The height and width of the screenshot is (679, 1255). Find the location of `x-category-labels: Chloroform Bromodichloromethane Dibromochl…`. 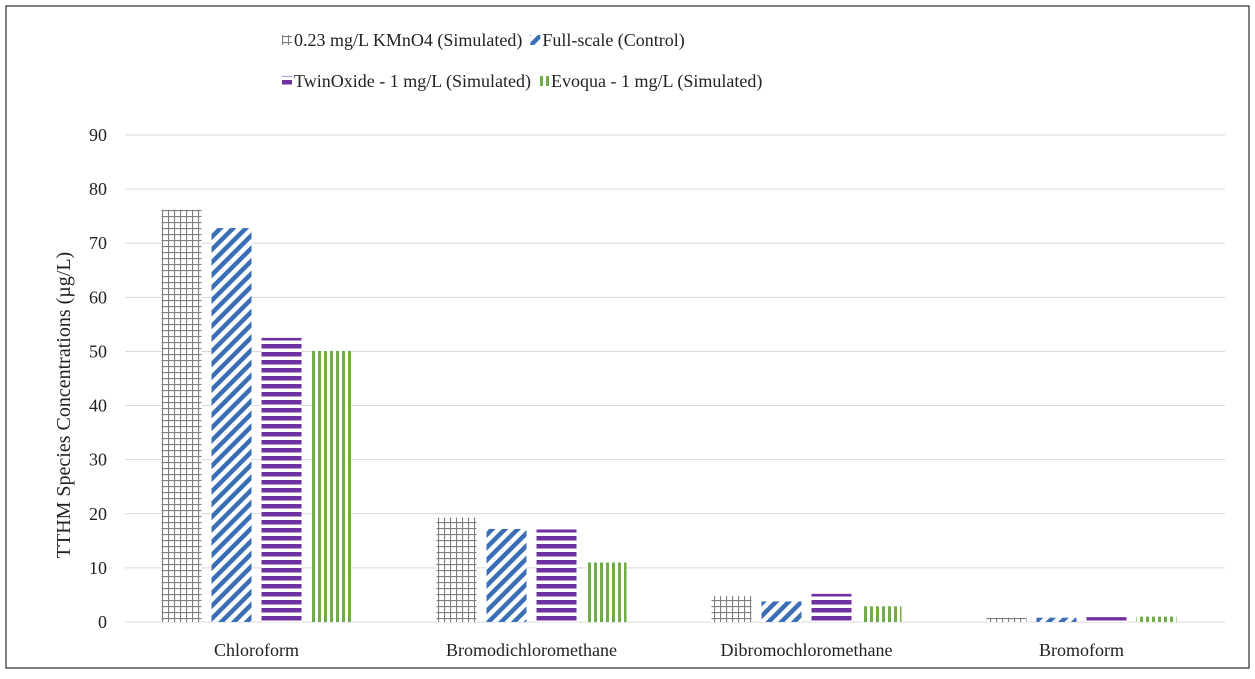

x-category-labels: Chloroform Bromodichloromethane Dibromochl… is located at coordinates (669, 650).